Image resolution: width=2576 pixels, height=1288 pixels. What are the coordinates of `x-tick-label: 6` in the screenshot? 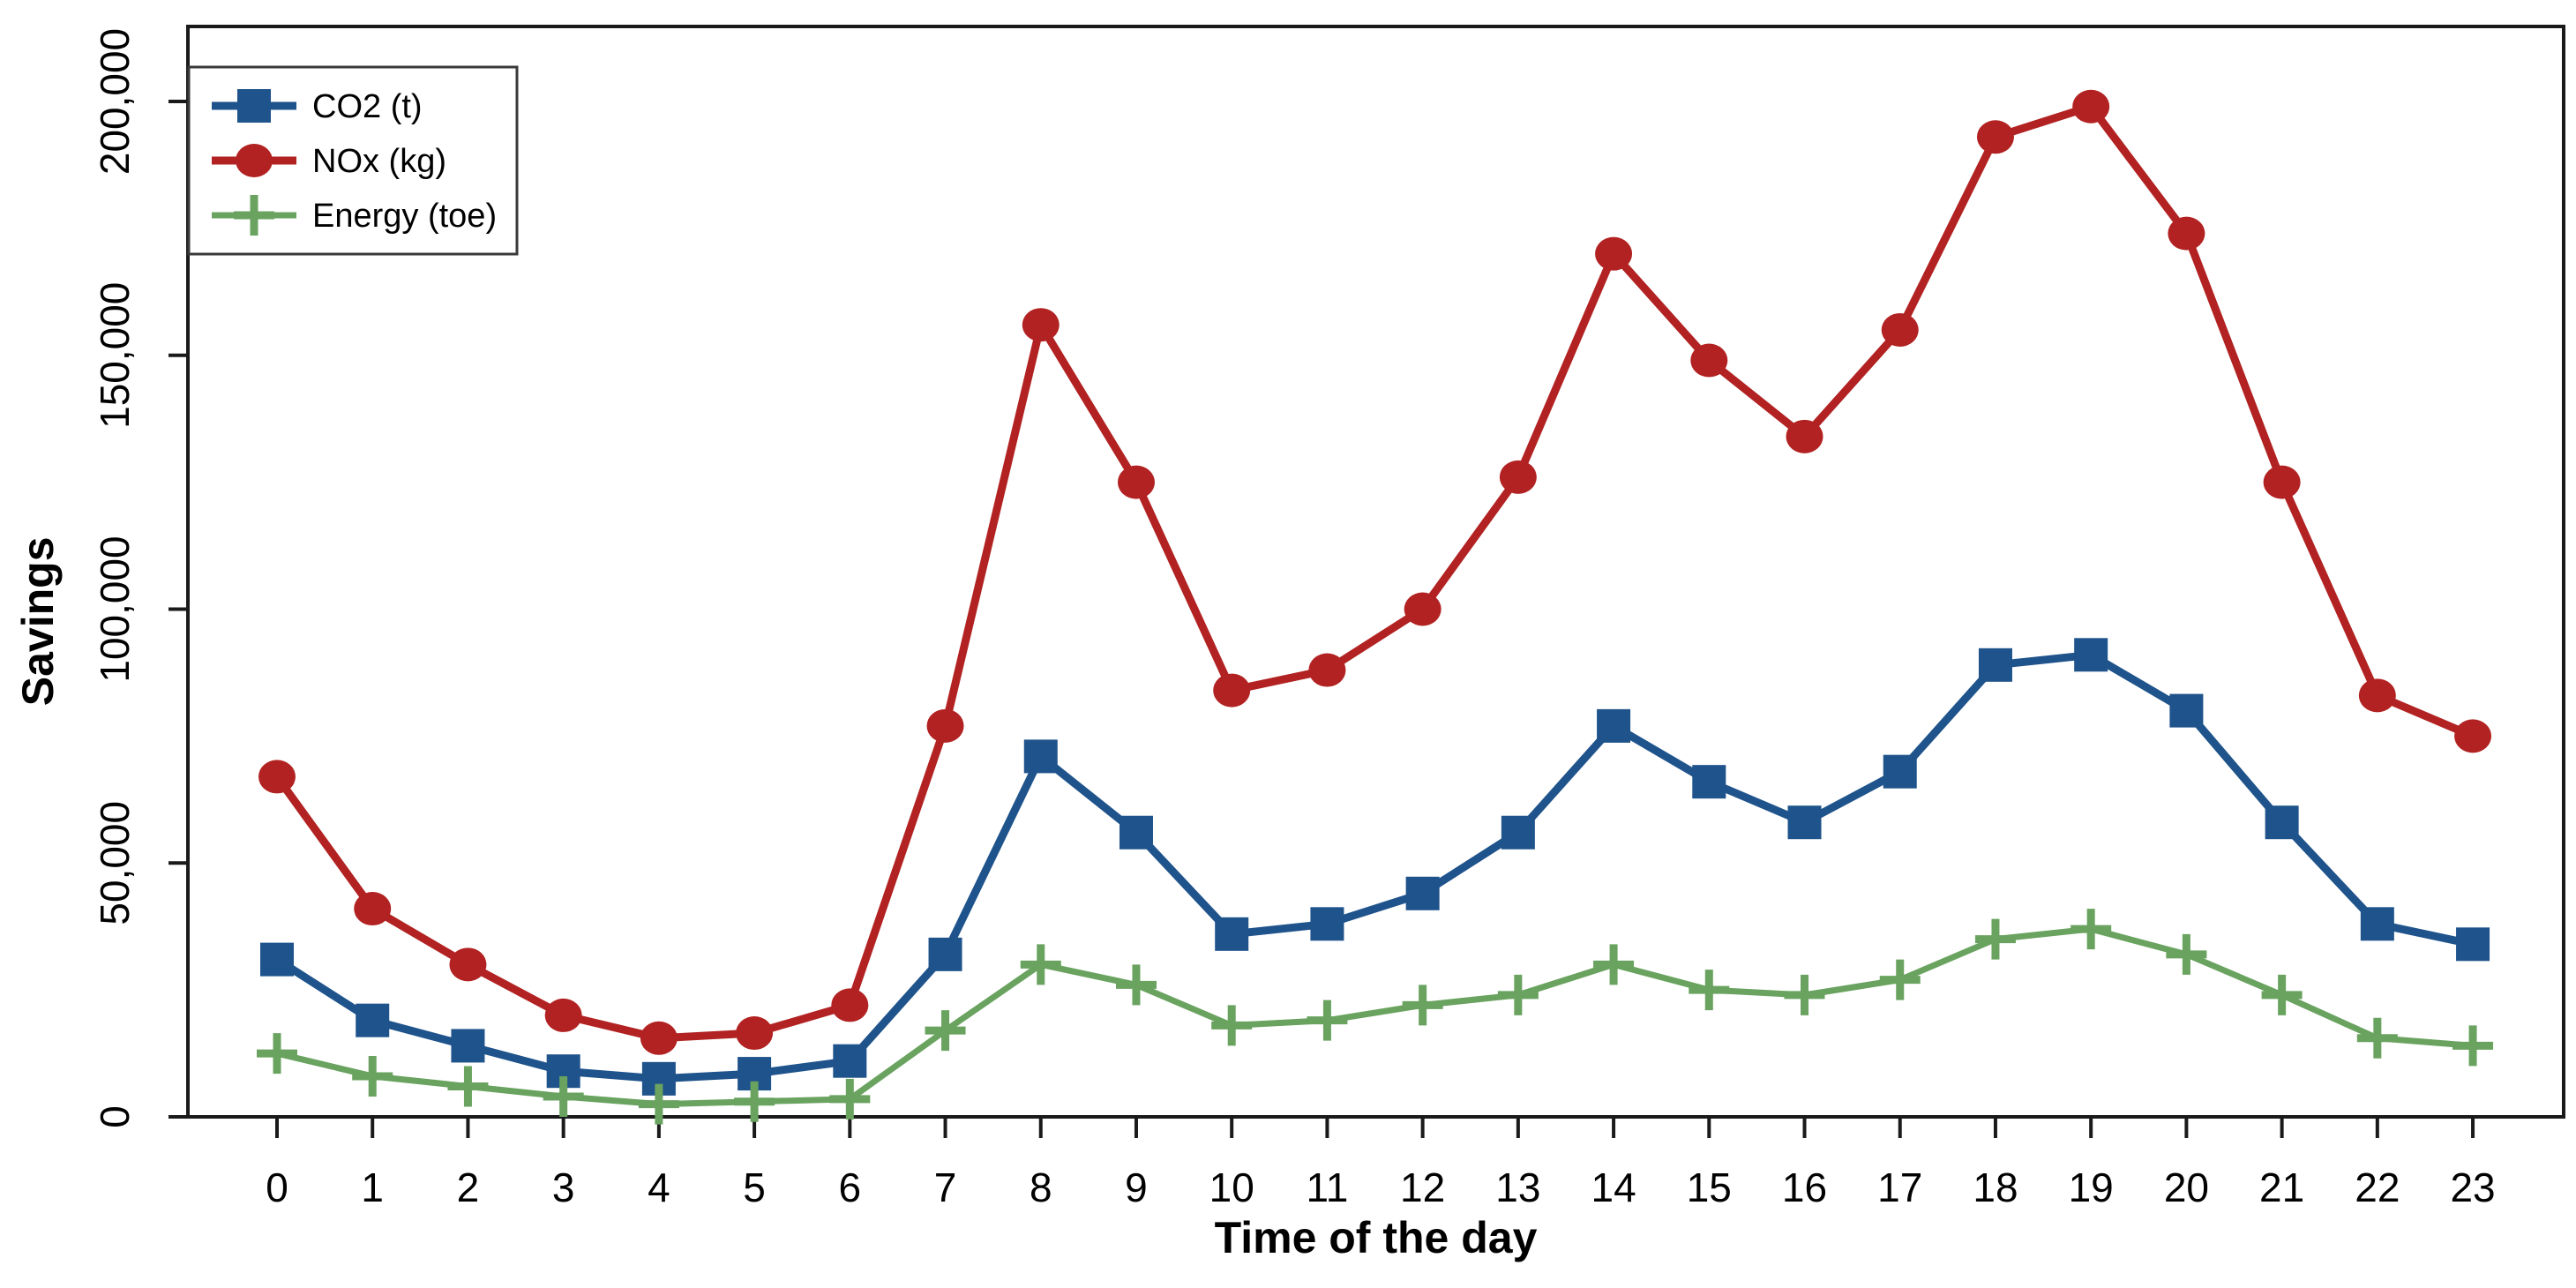 It's located at (851, 1187).